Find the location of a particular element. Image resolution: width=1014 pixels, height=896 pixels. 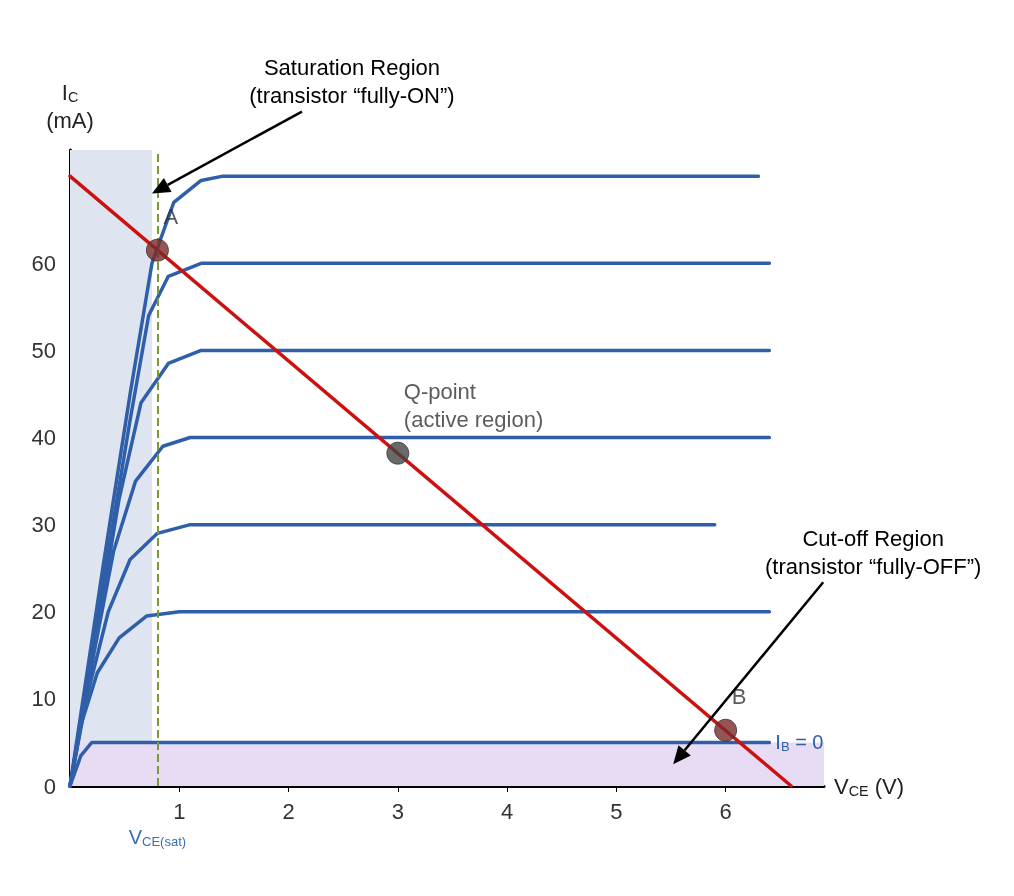

data-label: B is located at coordinates (739, 697).